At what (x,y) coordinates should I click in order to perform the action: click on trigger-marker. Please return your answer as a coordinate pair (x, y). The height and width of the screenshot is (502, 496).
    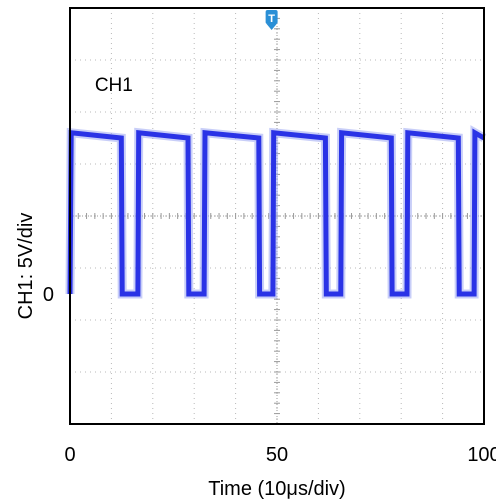
    Looking at the image, I should click on (271, 17).